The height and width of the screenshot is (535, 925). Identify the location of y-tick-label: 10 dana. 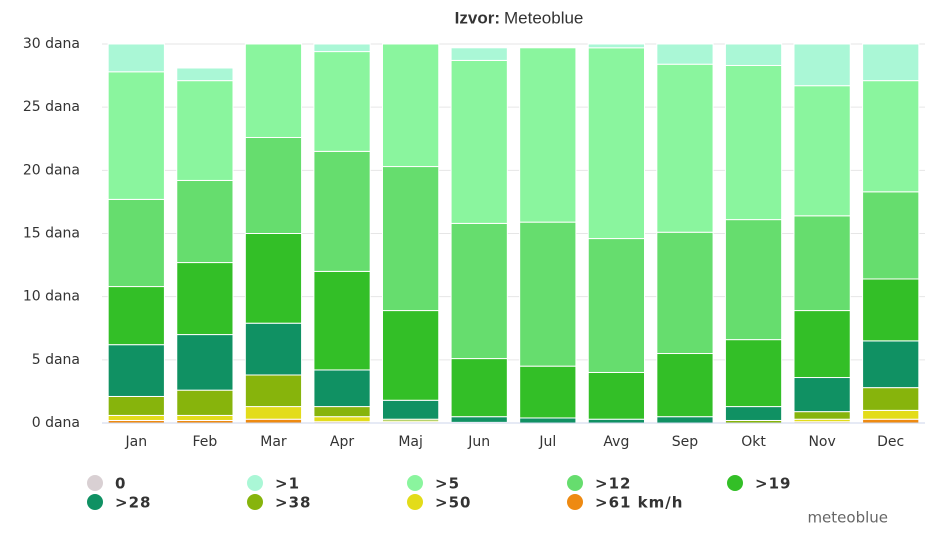
(51, 297).